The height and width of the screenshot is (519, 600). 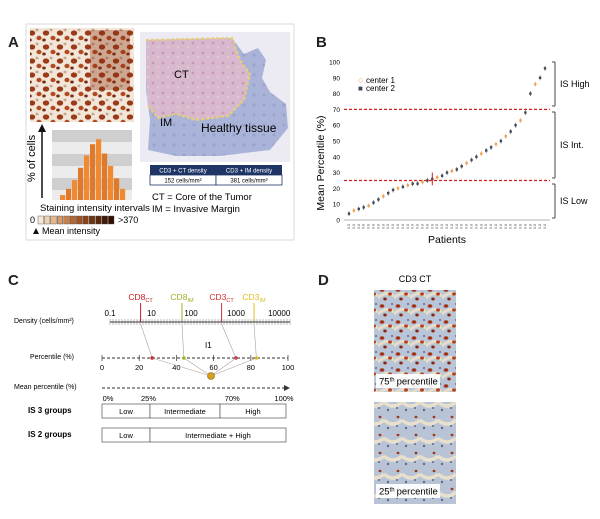 What do you see at coordinates (36, 231) in the screenshot?
I see `mean-intensity-marker` at bounding box center [36, 231].